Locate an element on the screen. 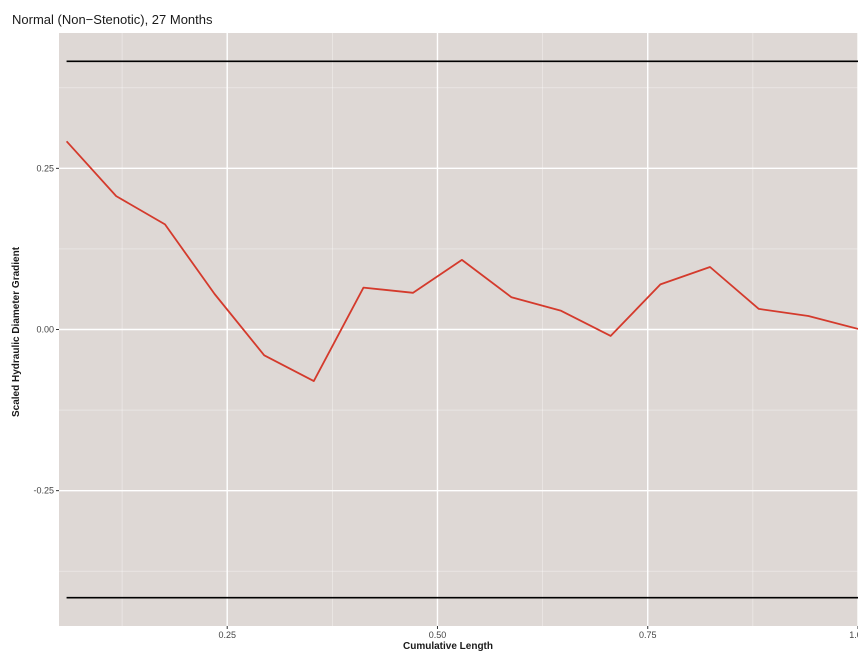 This screenshot has width=858, height=654. x-tick-label: 0.25 is located at coordinates (227, 635).